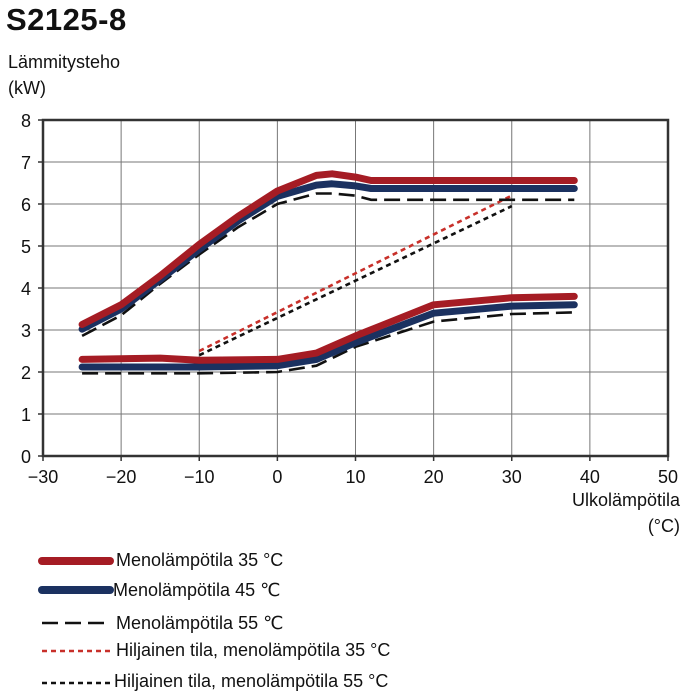  I want to click on y-tick-label: 5, so click(26, 247).